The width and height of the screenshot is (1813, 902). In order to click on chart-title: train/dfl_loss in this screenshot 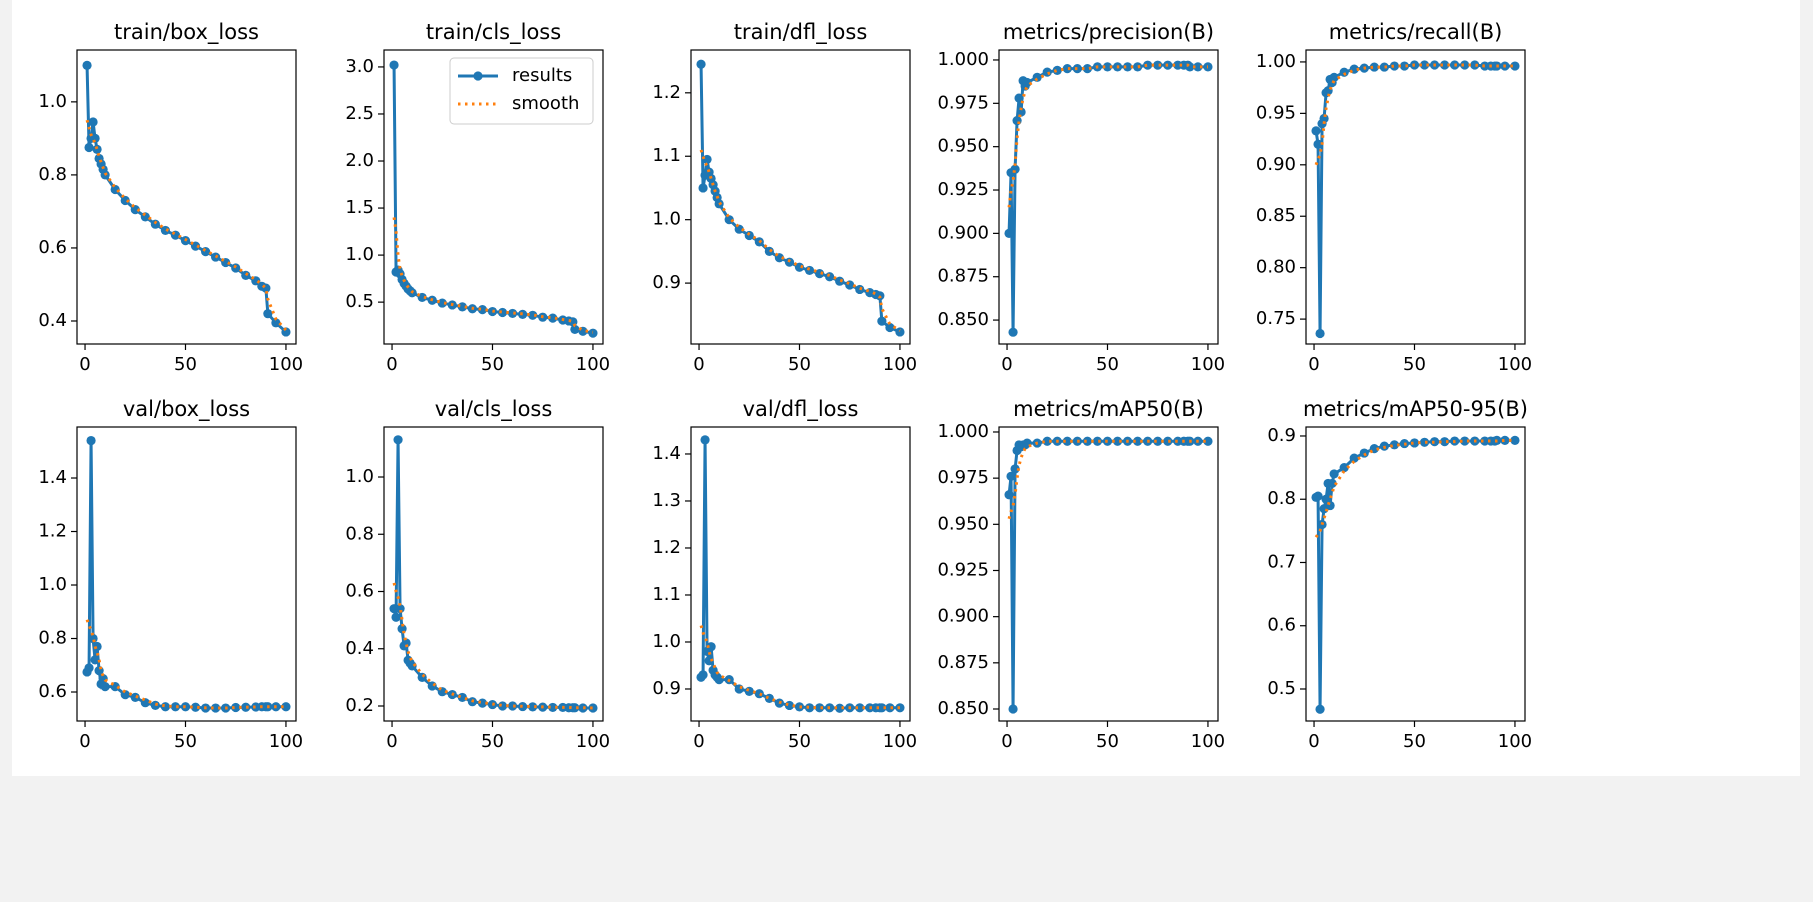, I will do `click(801, 32)`.